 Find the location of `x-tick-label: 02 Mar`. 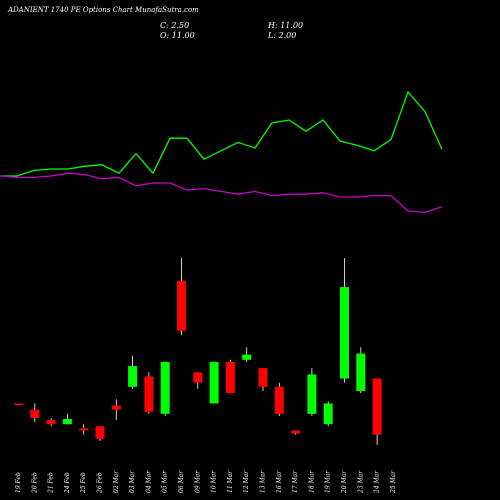

x-tick-label: 02 Mar is located at coordinates (116, 481).